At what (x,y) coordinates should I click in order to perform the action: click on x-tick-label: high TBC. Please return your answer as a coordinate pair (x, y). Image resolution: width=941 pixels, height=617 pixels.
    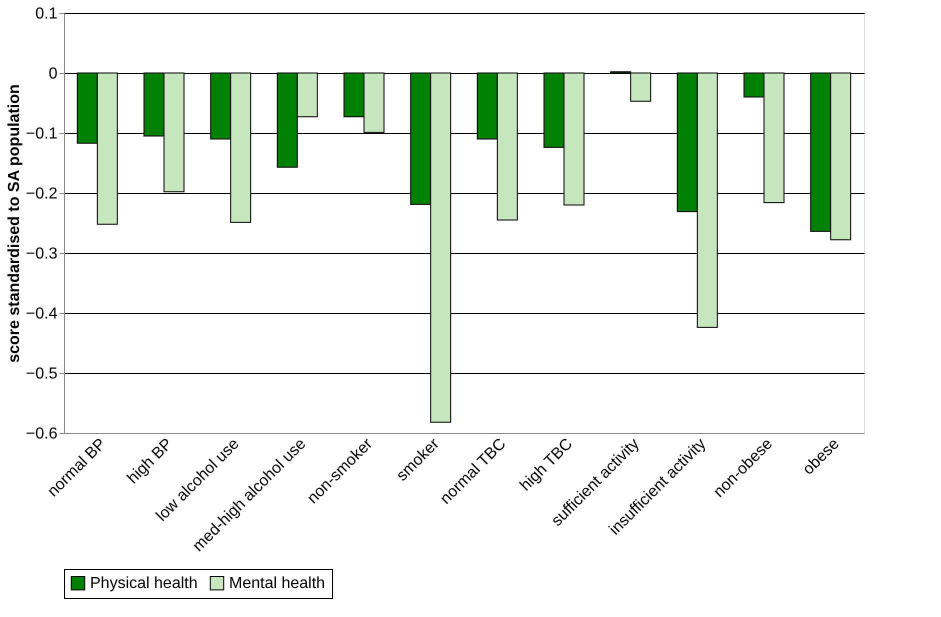
    Looking at the image, I should click on (546, 465).